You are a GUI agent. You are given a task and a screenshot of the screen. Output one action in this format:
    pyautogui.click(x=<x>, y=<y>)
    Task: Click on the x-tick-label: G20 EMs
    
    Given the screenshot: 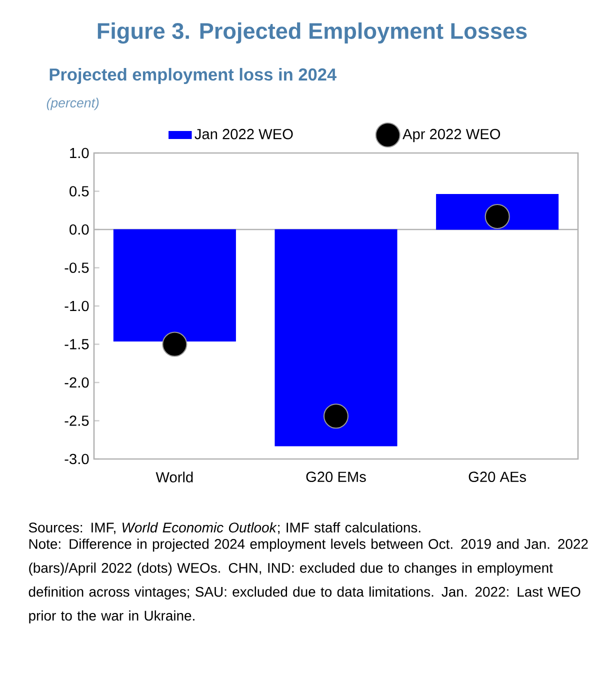 What is the action you would take?
    pyautogui.click(x=336, y=477)
    